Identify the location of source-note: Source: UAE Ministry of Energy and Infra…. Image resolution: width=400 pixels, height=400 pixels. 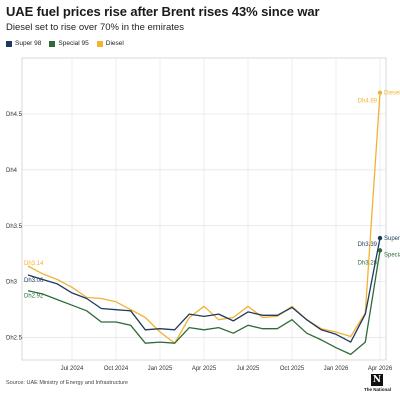
(67, 383).